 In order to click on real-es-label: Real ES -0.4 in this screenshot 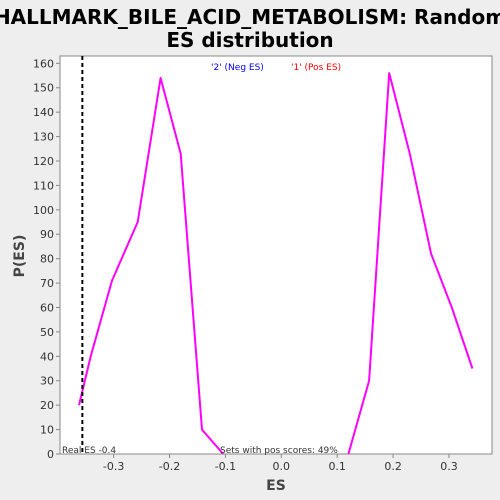, I will do `click(89, 451)`.